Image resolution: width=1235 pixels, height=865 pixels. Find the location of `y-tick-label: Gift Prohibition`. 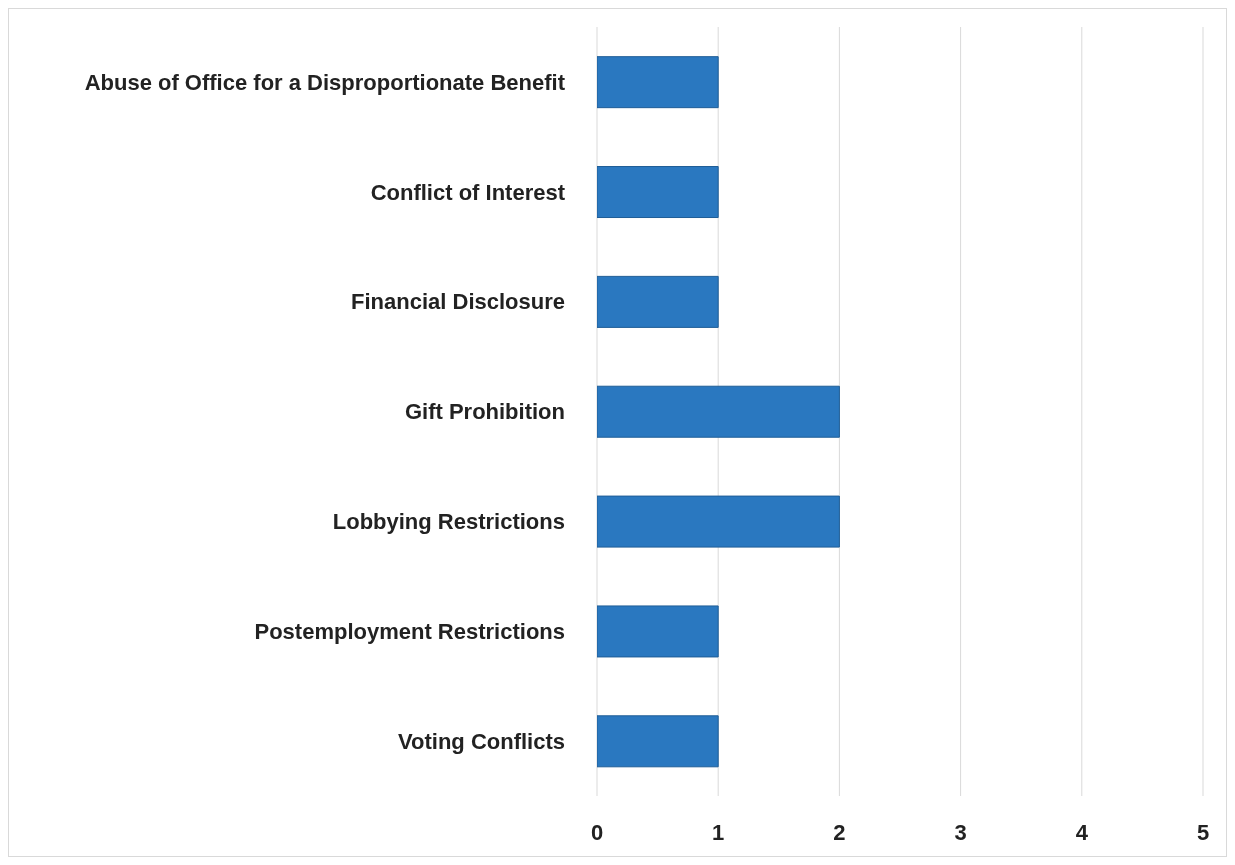

y-tick-label: Gift Prohibition is located at coordinates (484, 412).